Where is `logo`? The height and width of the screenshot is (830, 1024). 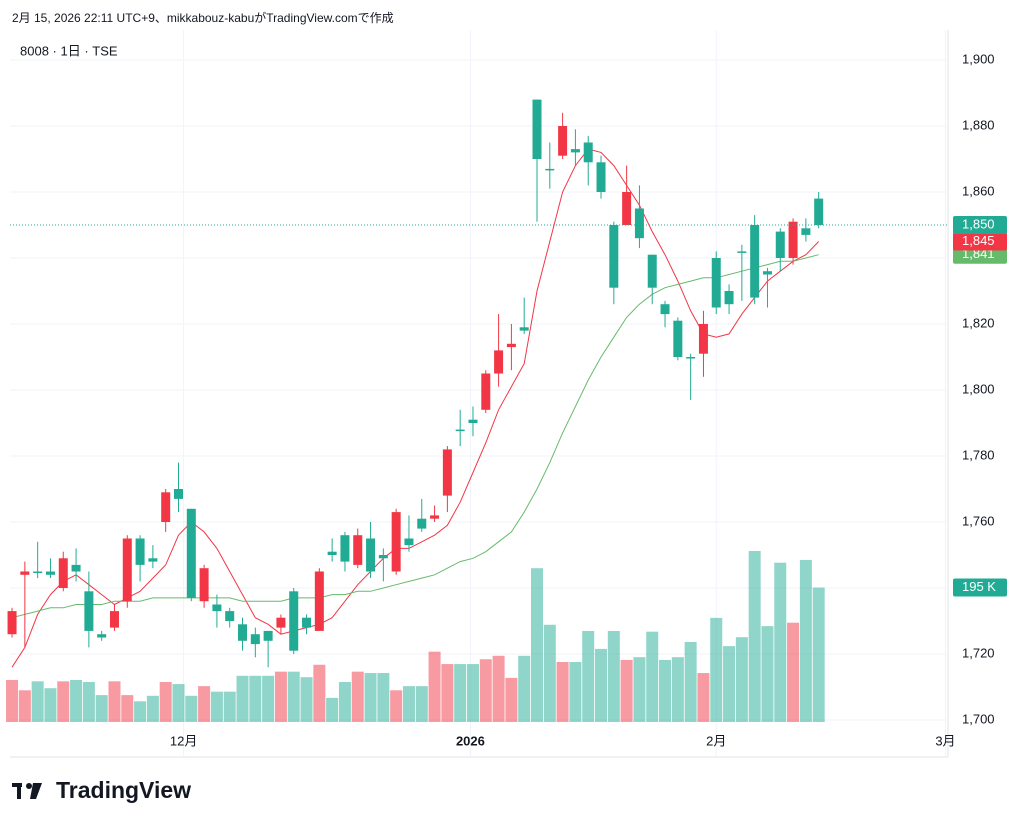
logo is located at coordinates (27, 791).